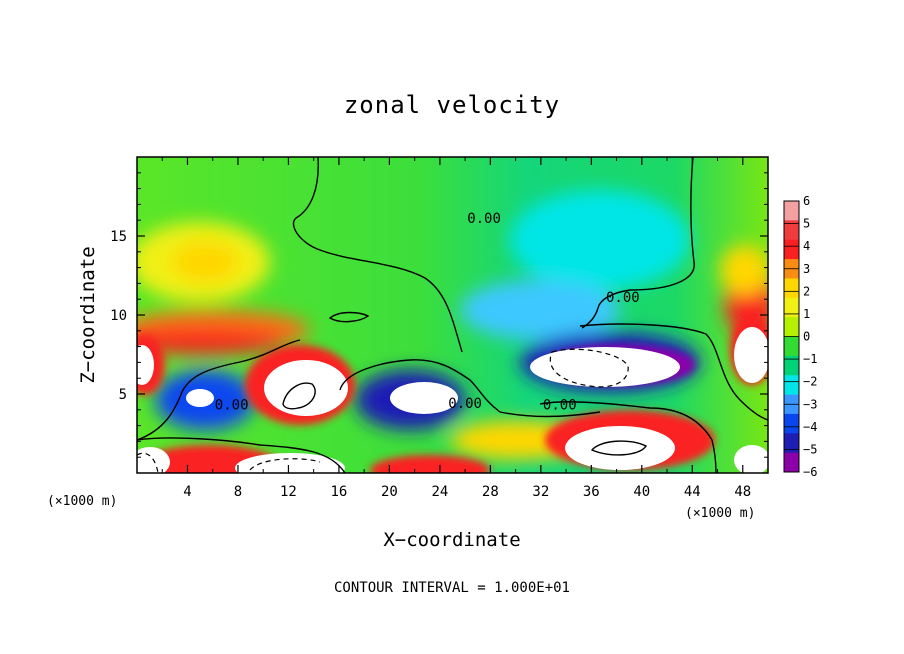 Image resolution: width=904 pixels, height=654 pixels. What do you see at coordinates (452, 105) in the screenshot?
I see `chart-title: zonal velocity` at bounding box center [452, 105].